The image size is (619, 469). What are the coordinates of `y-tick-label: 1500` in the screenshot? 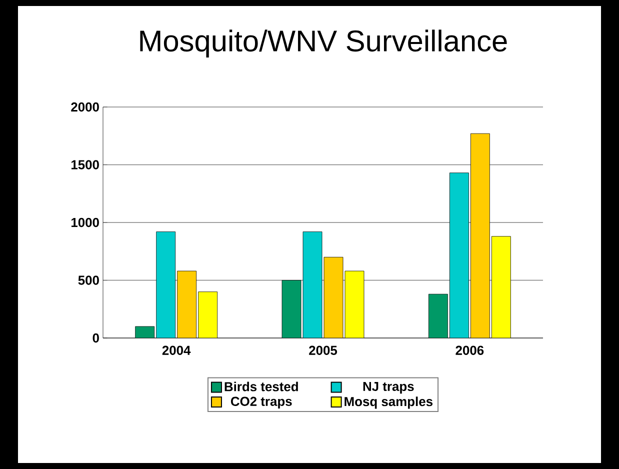 It's located at (85, 165).